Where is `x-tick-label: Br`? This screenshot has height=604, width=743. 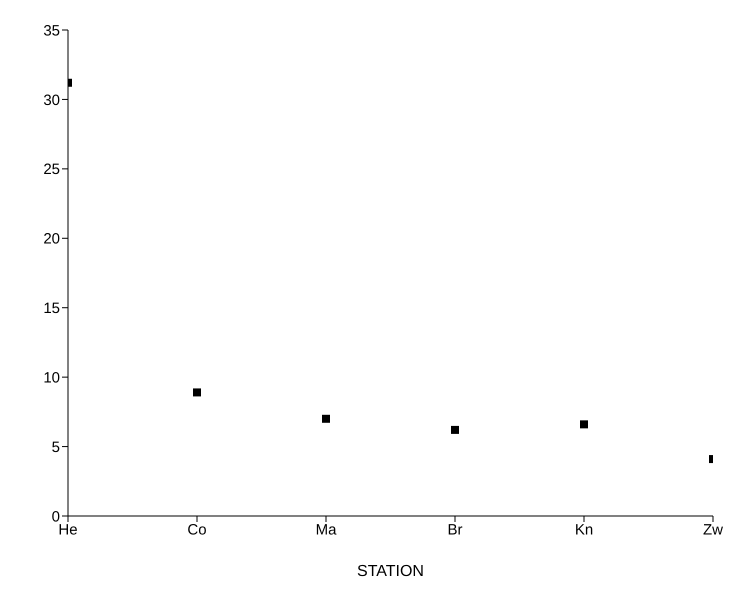 x-tick-label: Br is located at coordinates (455, 530).